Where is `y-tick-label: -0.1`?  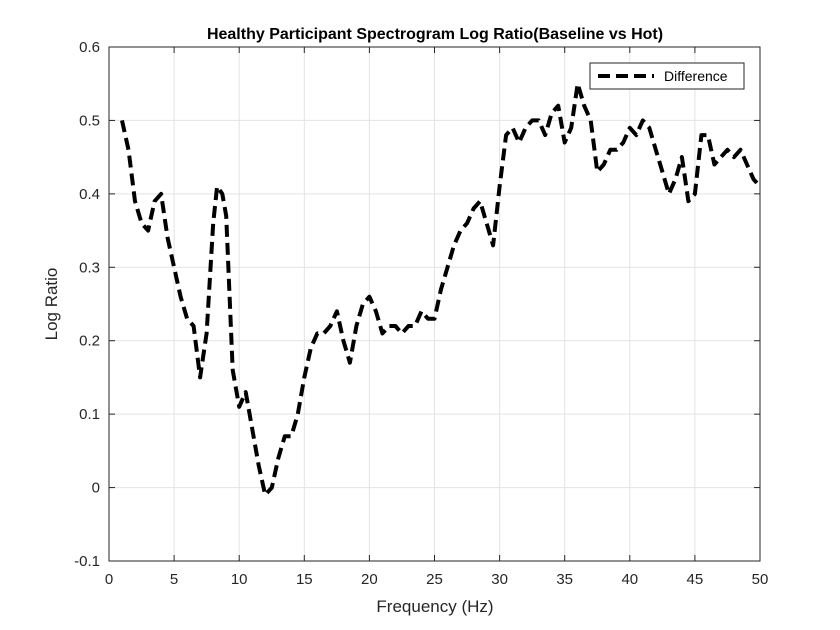 y-tick-label: -0.1 is located at coordinates (87, 561).